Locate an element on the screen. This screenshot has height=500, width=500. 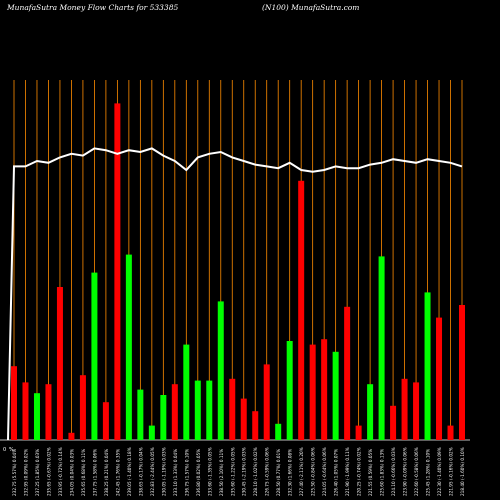
x-tick-label: 232.30 (1.66%) 0.08% is located at coordinates (290, 472).